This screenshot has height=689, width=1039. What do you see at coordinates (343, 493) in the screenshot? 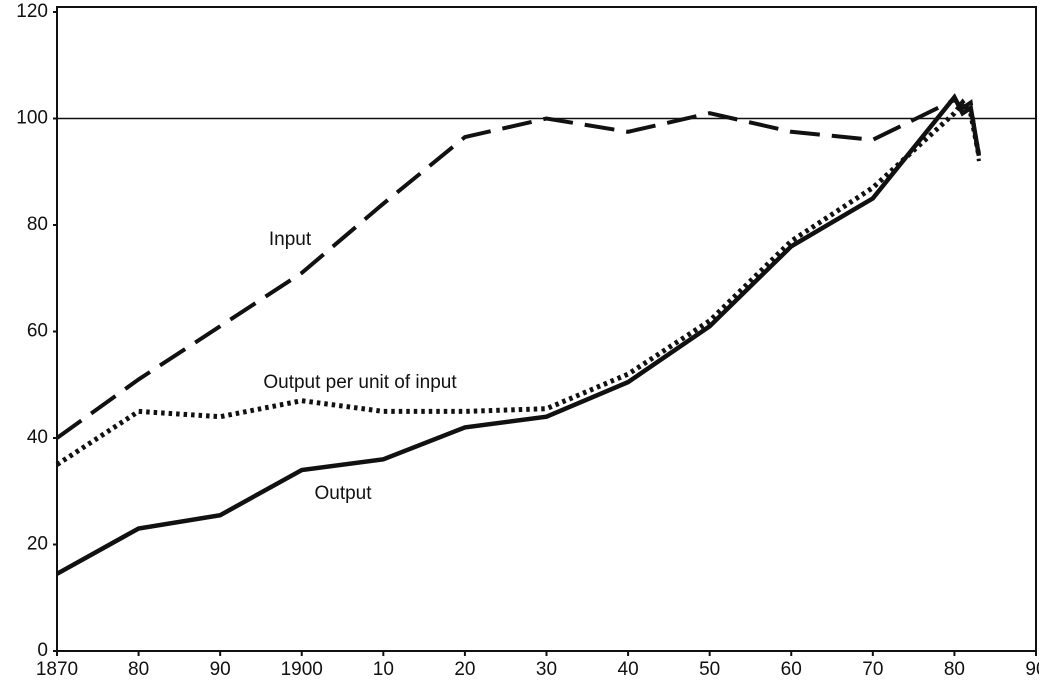
I see `series-label: Output` at bounding box center [343, 493].